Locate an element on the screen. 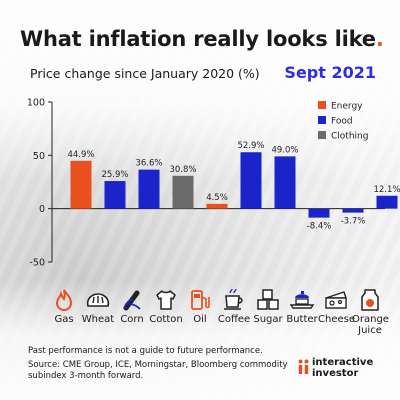 The width and height of the screenshot is (400, 400). icon-item-sugar: Sugar is located at coordinates (268, 306).